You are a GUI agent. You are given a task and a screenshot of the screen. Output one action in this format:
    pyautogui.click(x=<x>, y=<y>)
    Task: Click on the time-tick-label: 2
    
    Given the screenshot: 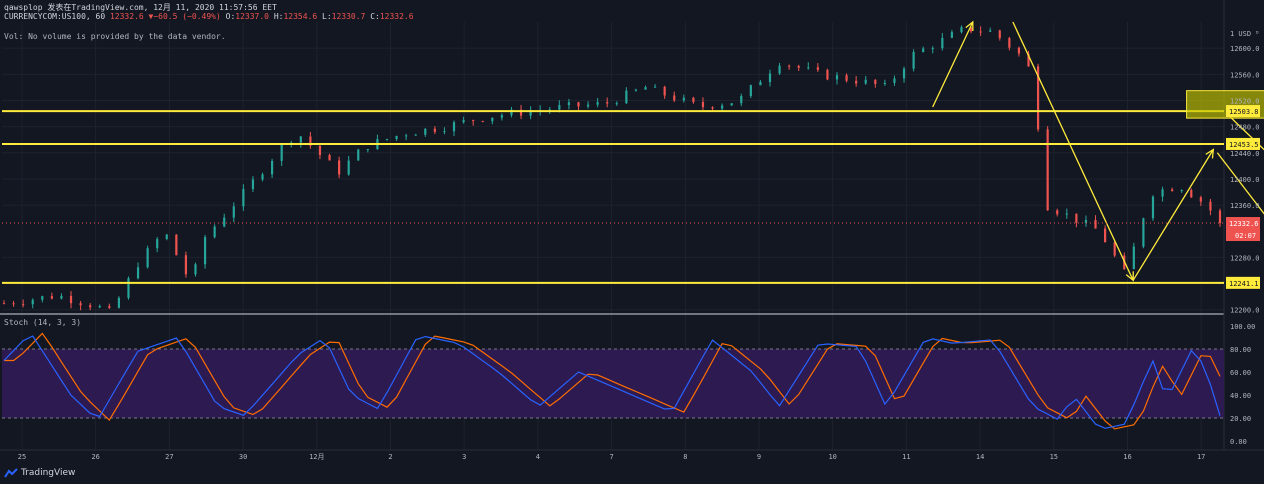 What is the action you would take?
    pyautogui.click(x=390, y=457)
    